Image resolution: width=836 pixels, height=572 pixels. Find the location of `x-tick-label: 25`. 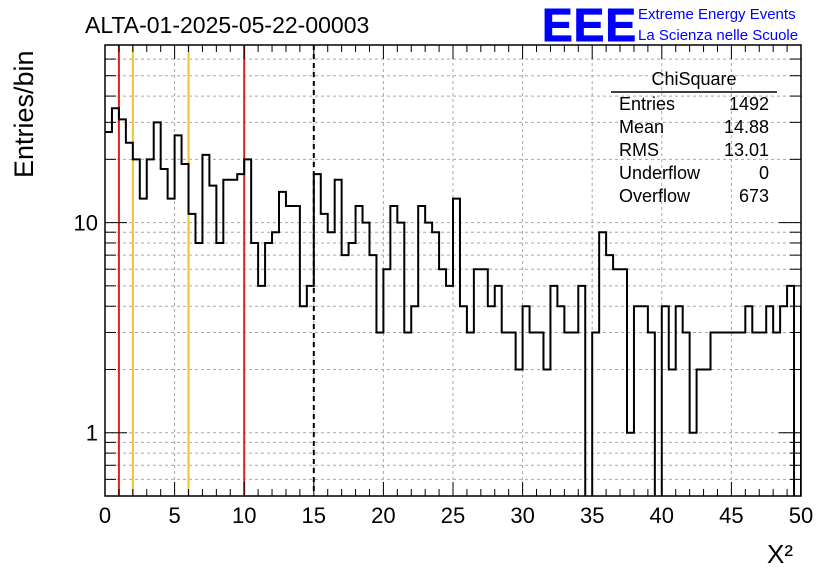

x-tick-label: 25 is located at coordinates (453, 515).